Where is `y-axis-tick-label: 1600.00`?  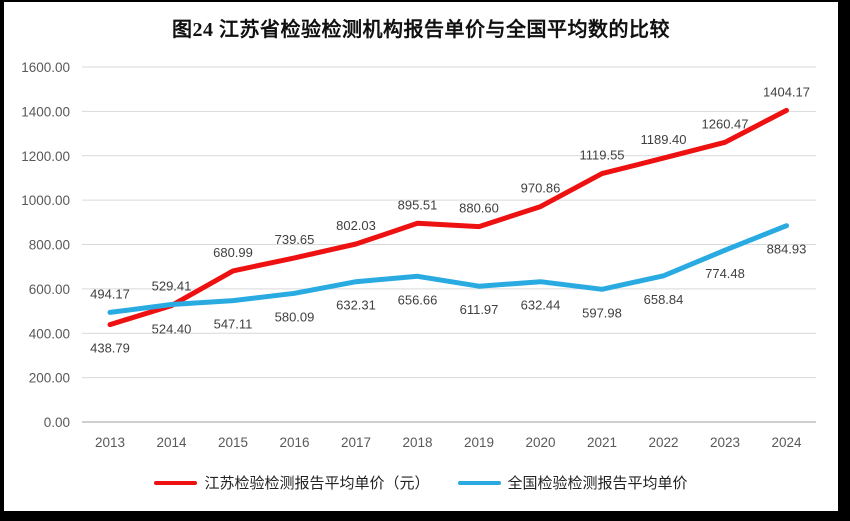 y-axis-tick-label: 1600.00 is located at coordinates (45, 67).